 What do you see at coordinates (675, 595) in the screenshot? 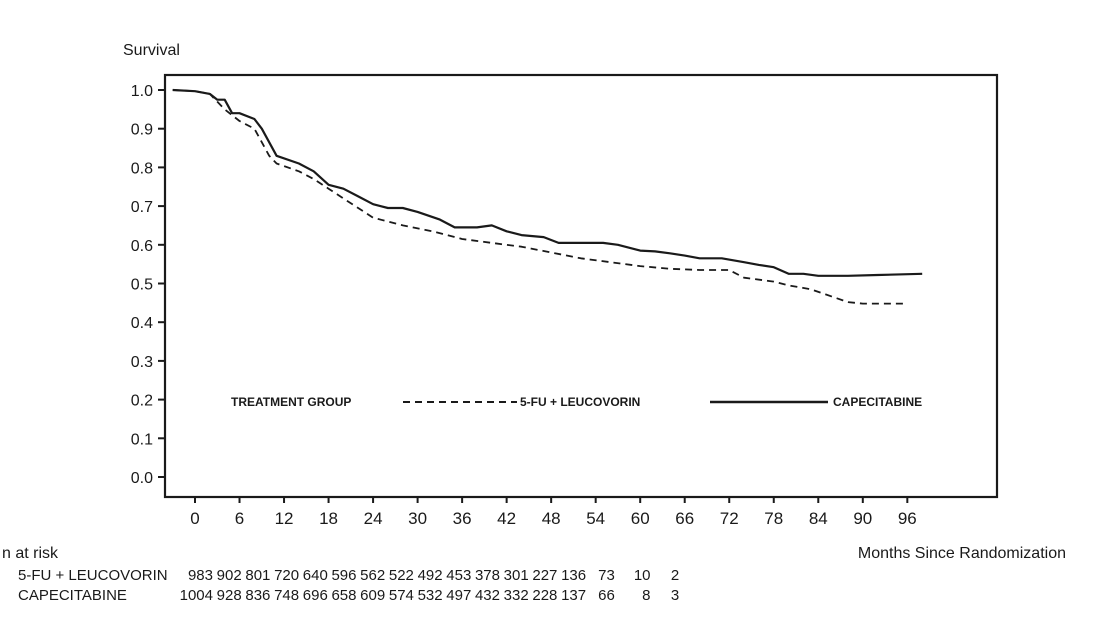
I see `risk-value: 3` at bounding box center [675, 595].